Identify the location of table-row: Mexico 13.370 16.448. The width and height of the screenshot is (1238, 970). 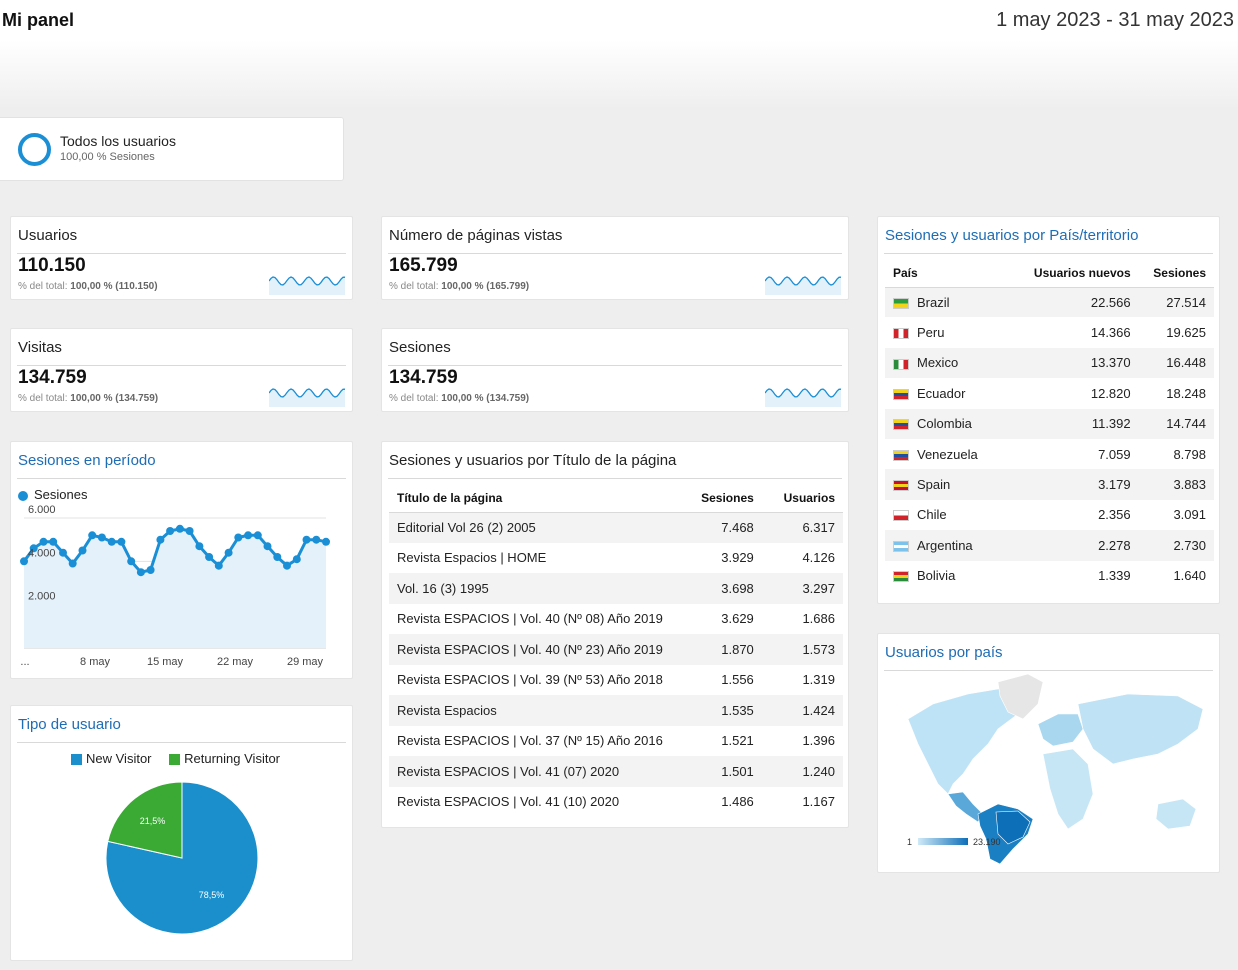
(1049, 363).